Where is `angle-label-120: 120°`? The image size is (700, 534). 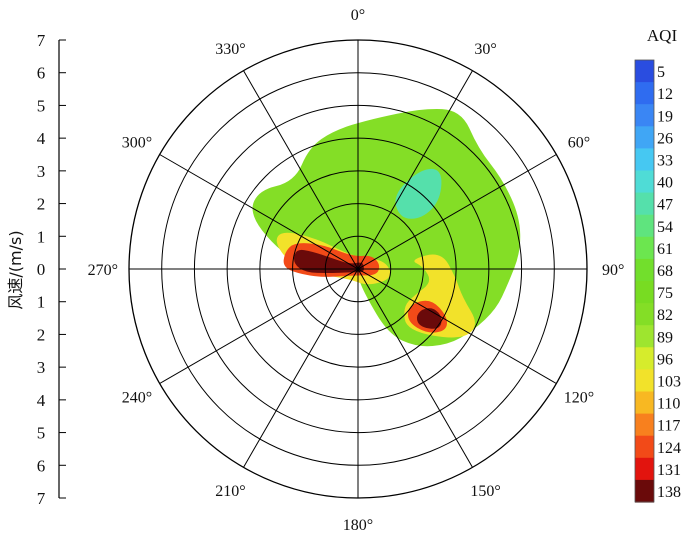
angle-label-120: 120° is located at coordinates (579, 398).